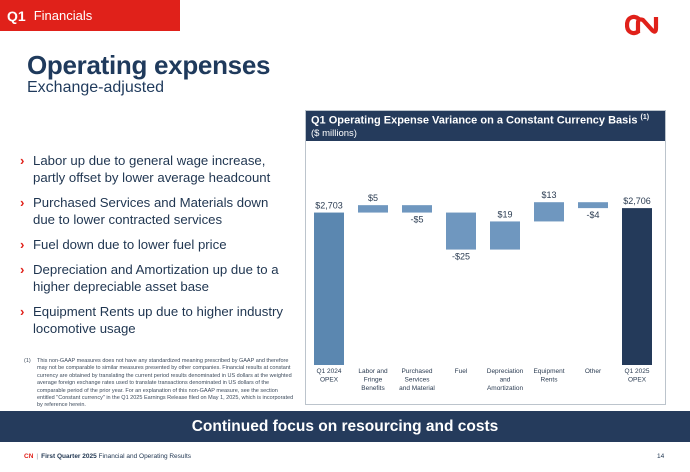 Image resolution: width=690 pixels, height=472 pixels. I want to click on bar-value-label: -$5, so click(416, 220).